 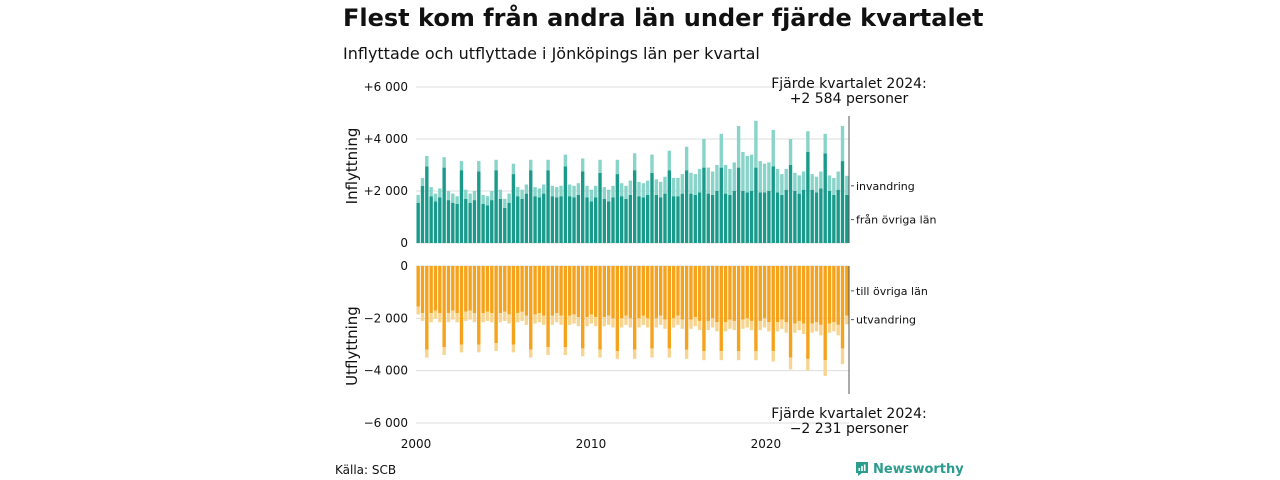 I want to click on latest-quarter-annotation: Fjärde kvartalet 2024:, so click(x=849, y=84).